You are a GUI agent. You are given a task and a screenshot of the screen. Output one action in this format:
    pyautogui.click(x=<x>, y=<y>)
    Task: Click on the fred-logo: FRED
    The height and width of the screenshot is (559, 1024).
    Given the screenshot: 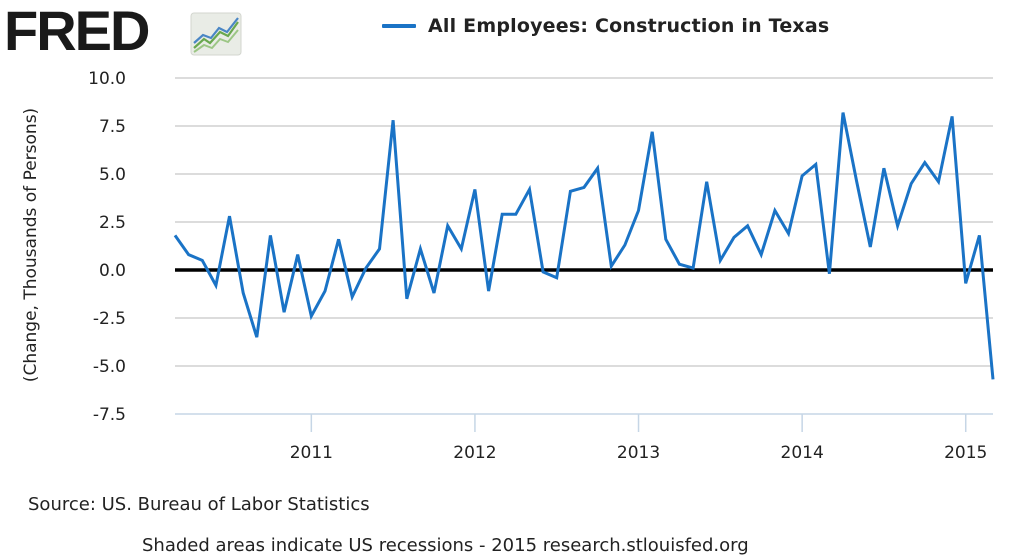 What is the action you would take?
    pyautogui.click(x=124, y=31)
    